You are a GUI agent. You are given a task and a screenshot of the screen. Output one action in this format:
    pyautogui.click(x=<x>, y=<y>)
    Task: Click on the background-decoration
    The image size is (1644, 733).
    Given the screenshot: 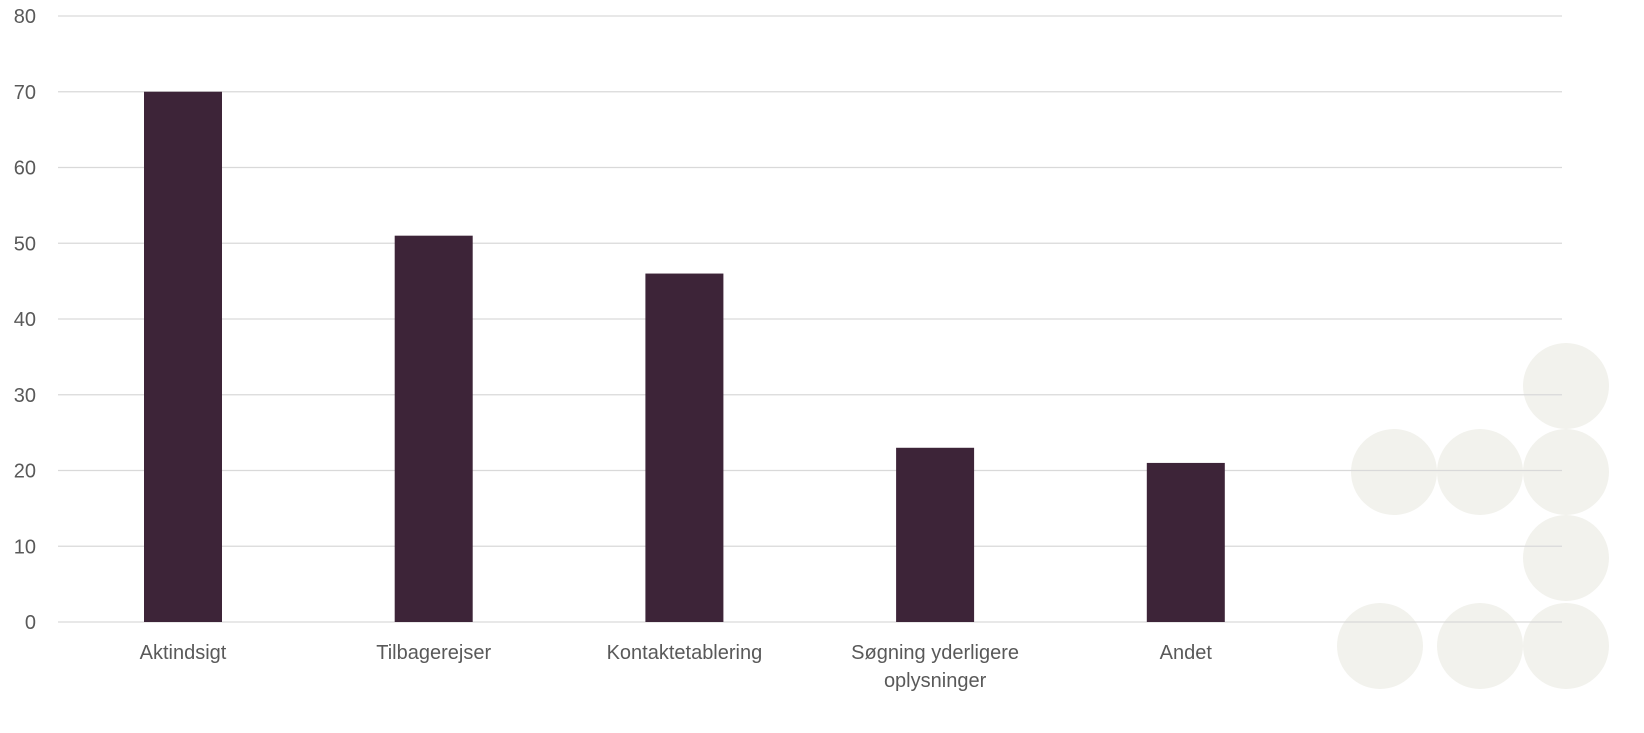 What is the action you would take?
    pyautogui.click(x=1473, y=516)
    